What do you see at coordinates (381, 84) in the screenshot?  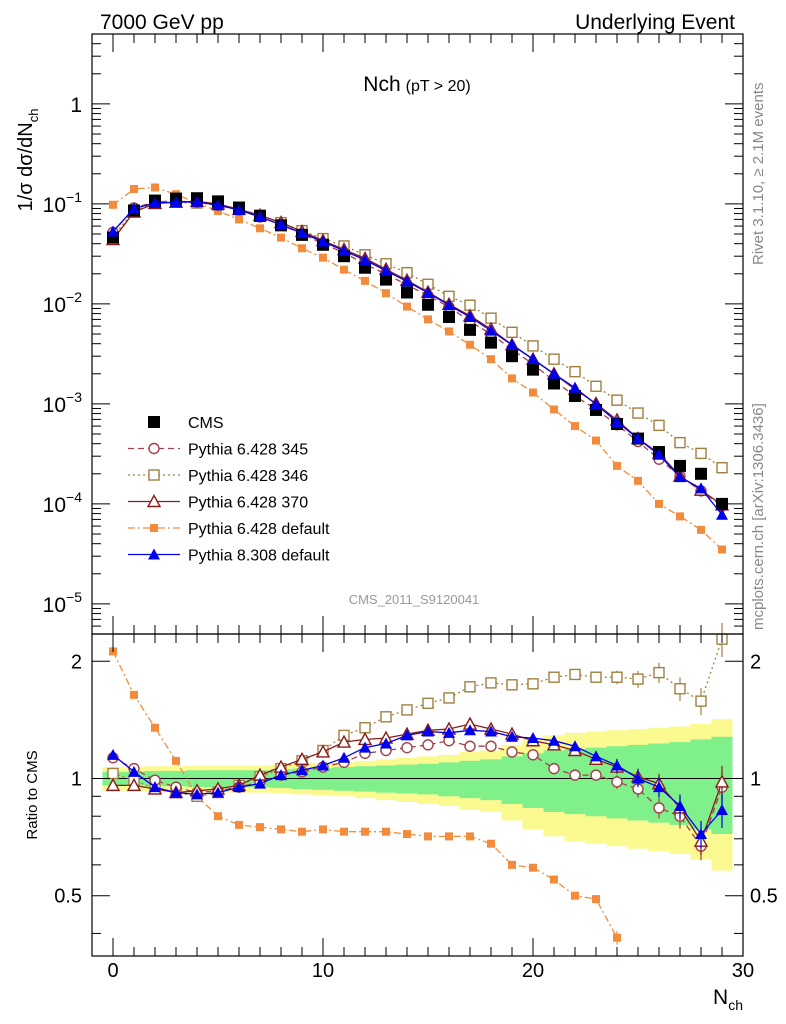 I see `plot-title-main: Nch` at bounding box center [381, 84].